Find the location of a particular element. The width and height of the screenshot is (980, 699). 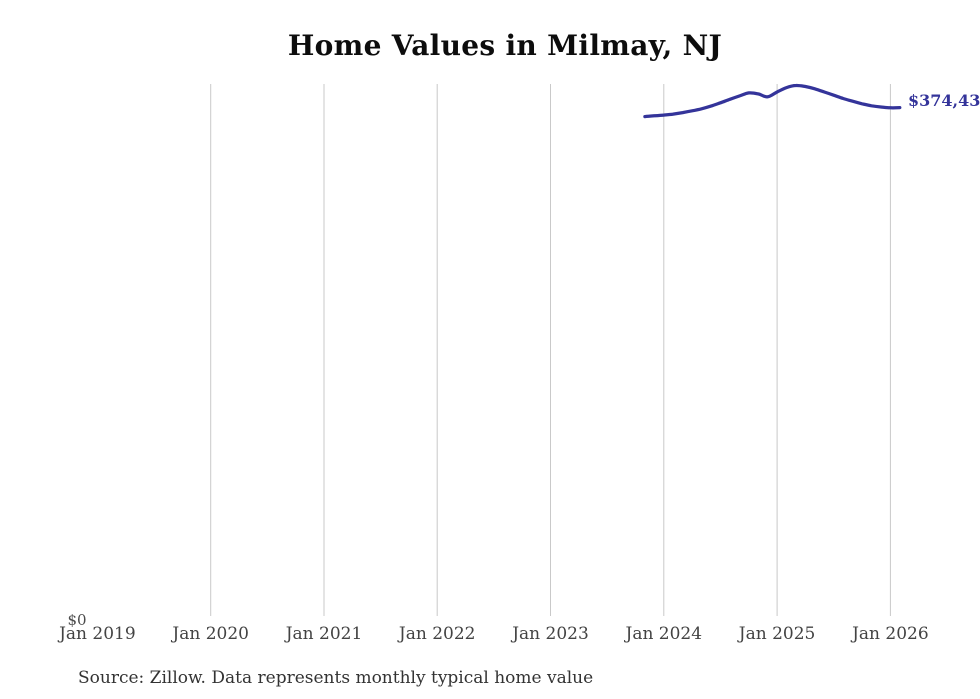

home-value-line-series is located at coordinates (772, 101).